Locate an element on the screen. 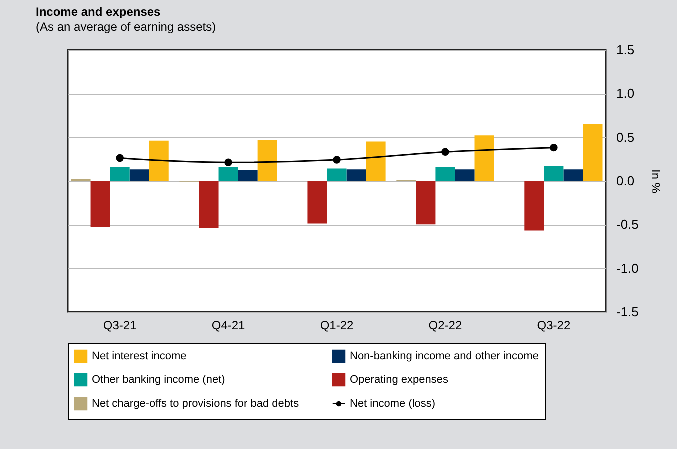 The image size is (677, 449). legend-label: Net interest income is located at coordinates (139, 356).